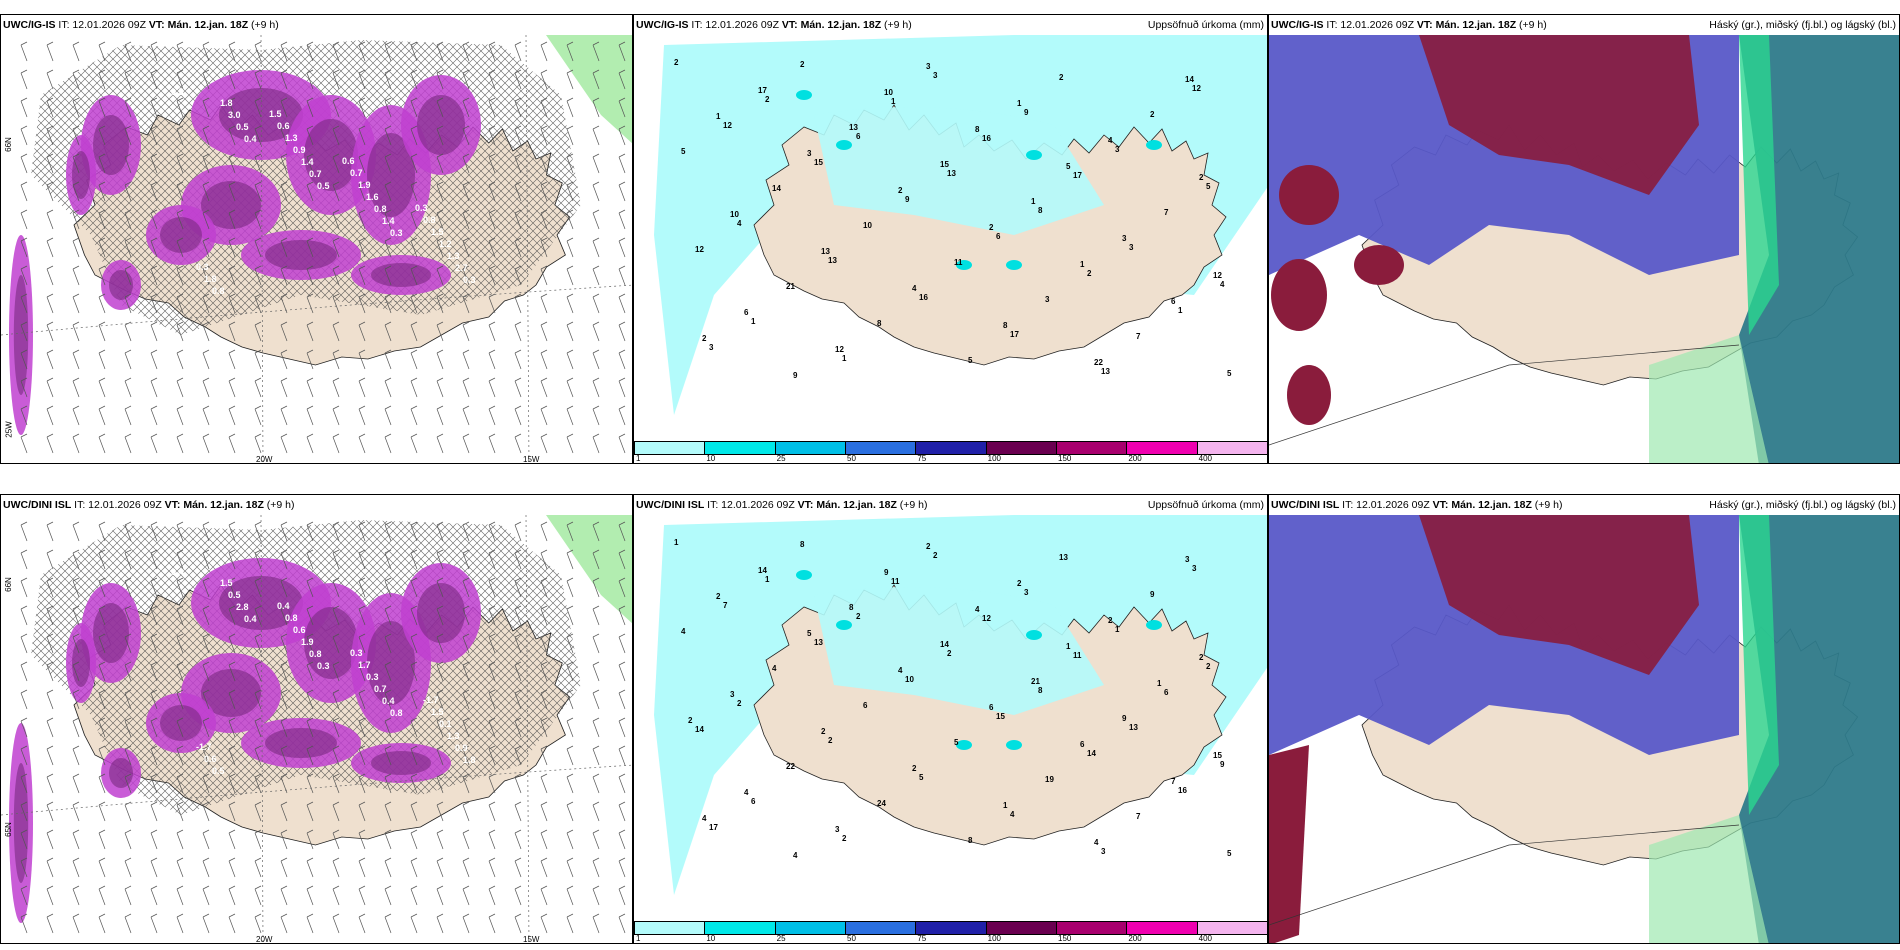  What do you see at coordinates (461, 748) in the screenshot?
I see `pressure-tendency-label: 0.9` at bounding box center [461, 748].